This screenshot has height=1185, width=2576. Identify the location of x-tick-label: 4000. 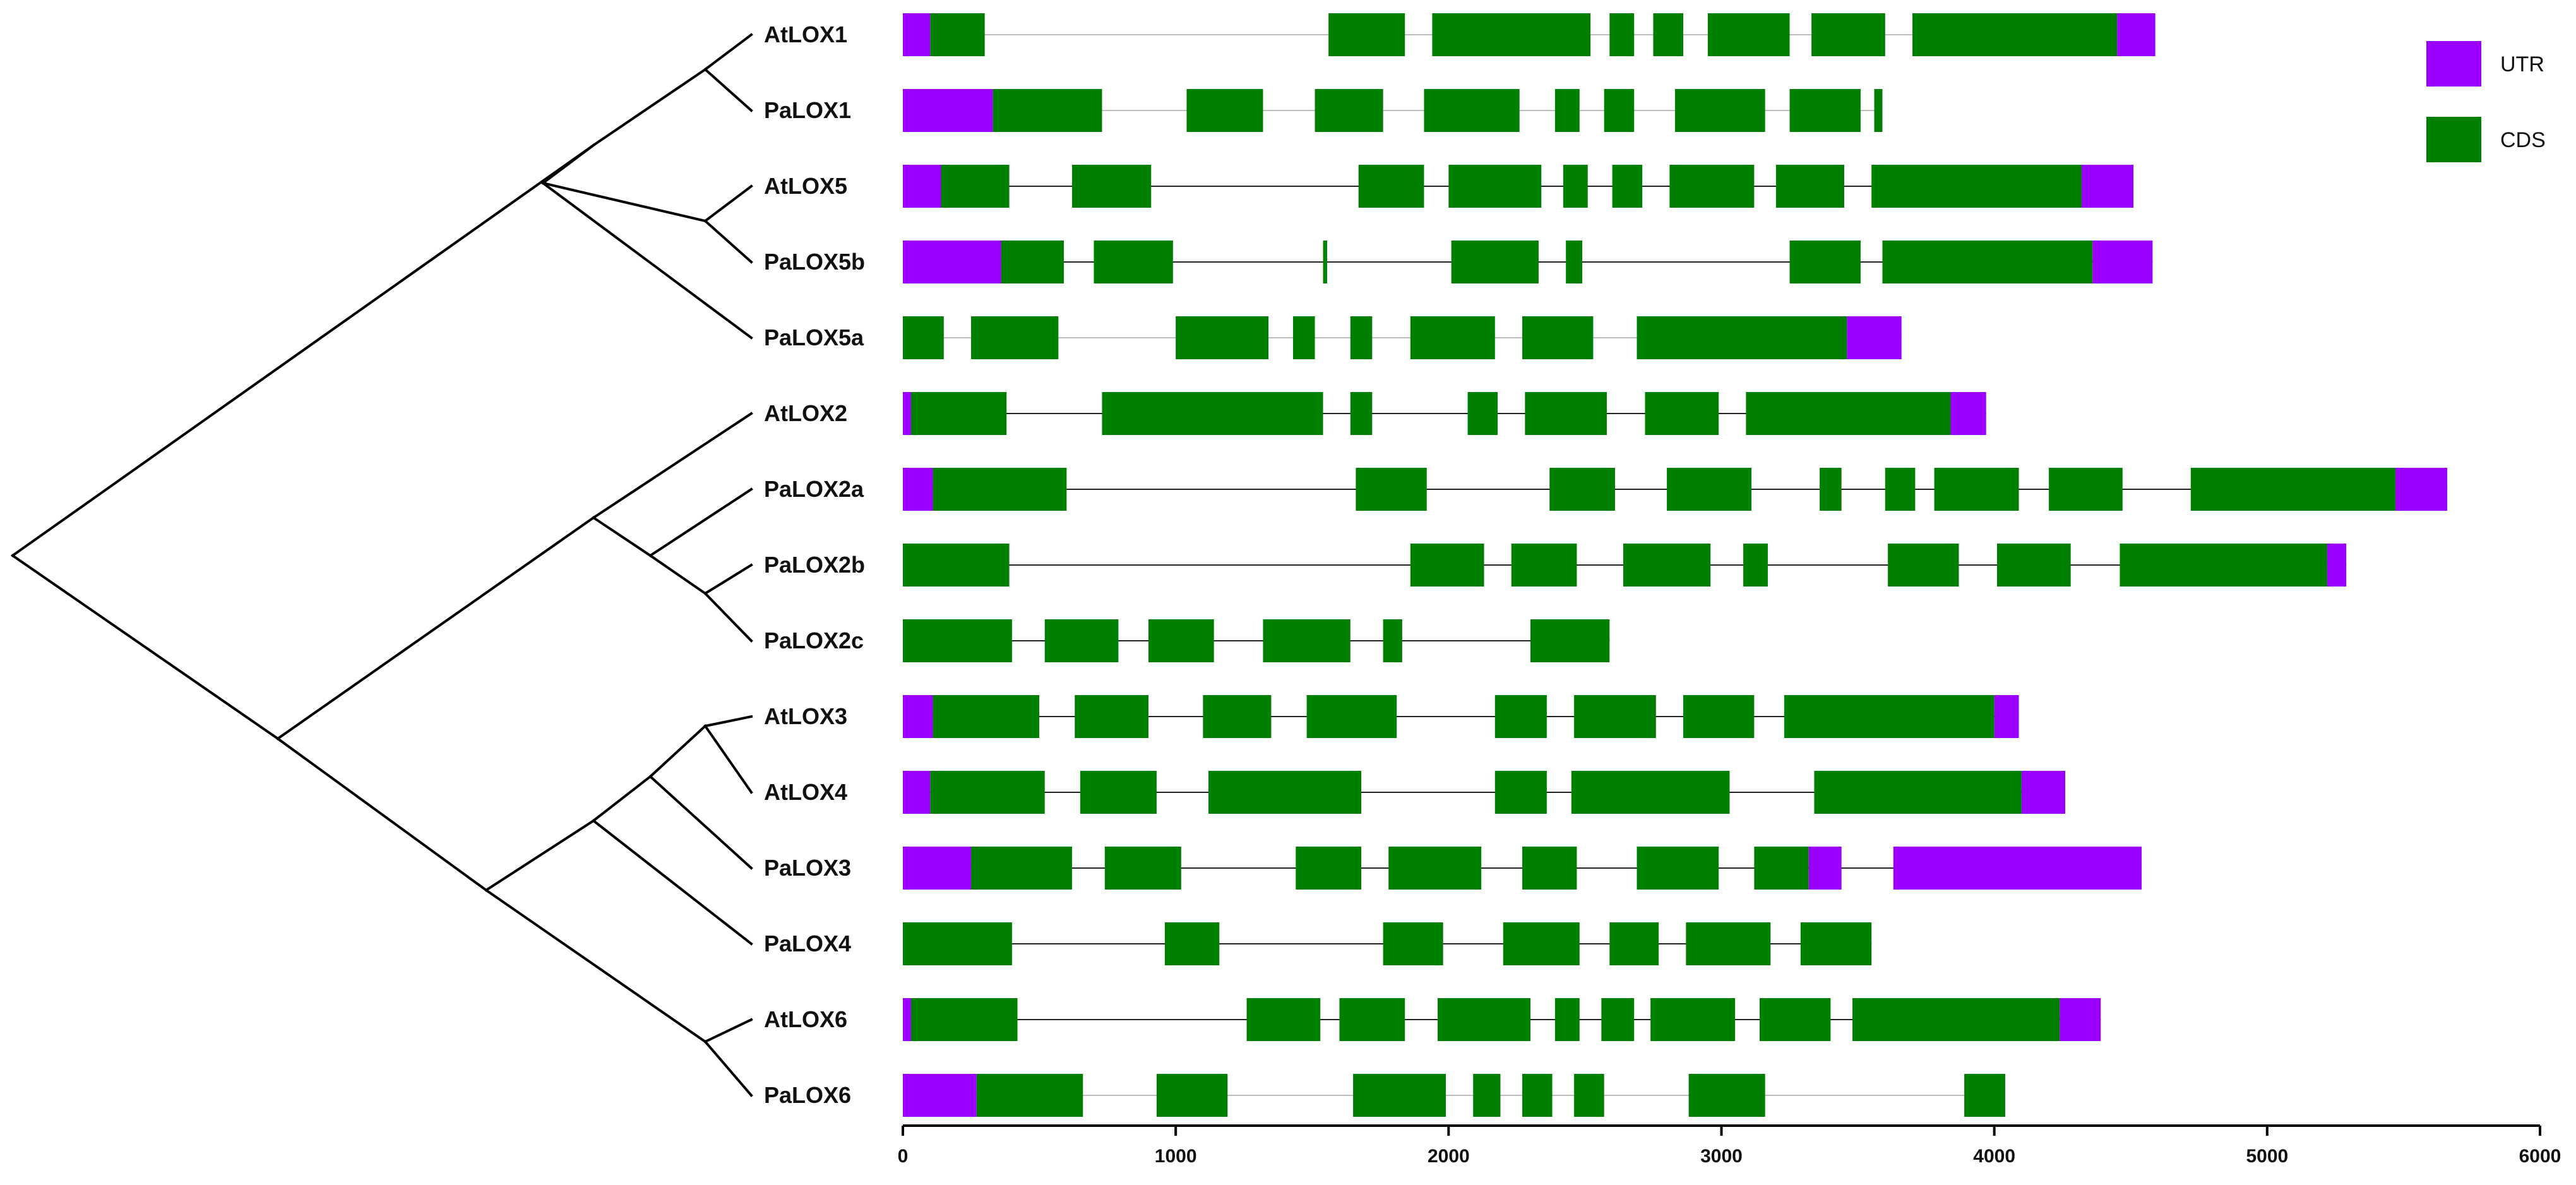
(1994, 1156).